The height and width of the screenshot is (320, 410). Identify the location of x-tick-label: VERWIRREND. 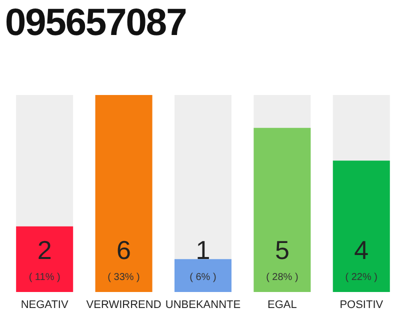
(124, 304).